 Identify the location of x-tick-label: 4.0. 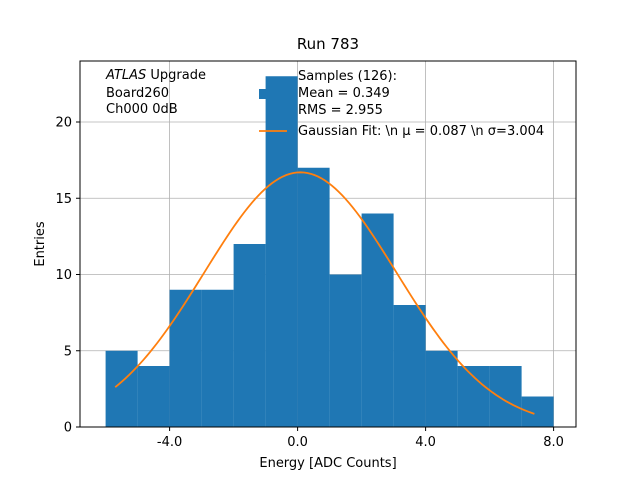
(425, 442).